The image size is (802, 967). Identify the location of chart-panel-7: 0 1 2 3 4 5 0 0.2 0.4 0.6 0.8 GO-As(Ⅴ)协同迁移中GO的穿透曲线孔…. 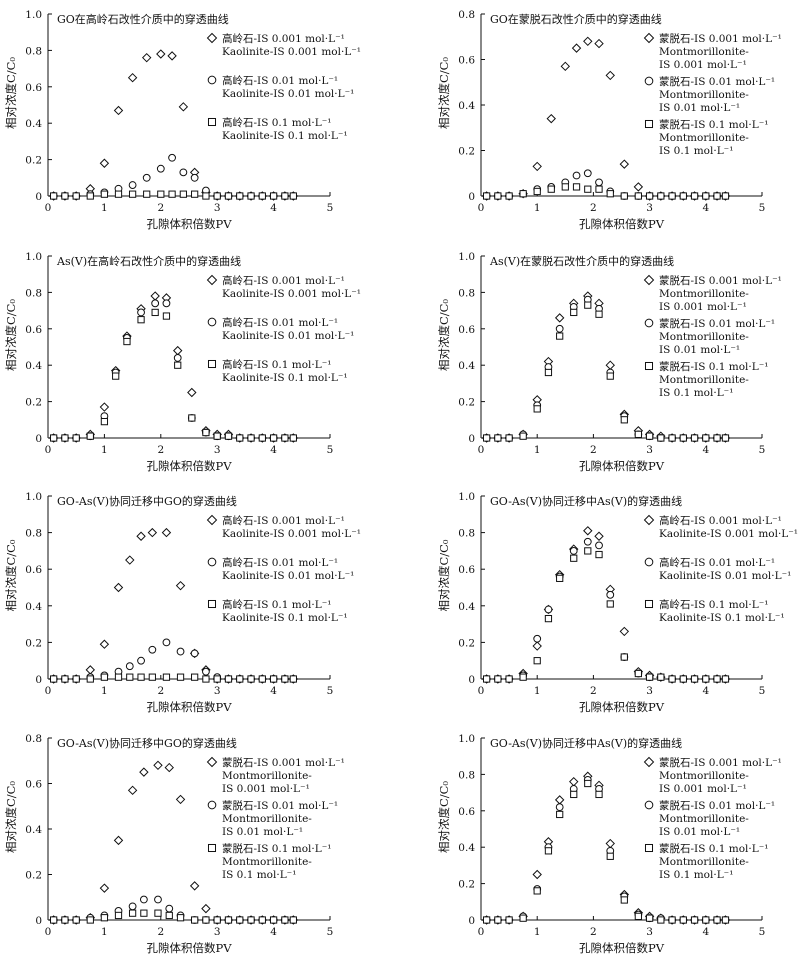
(174, 844).